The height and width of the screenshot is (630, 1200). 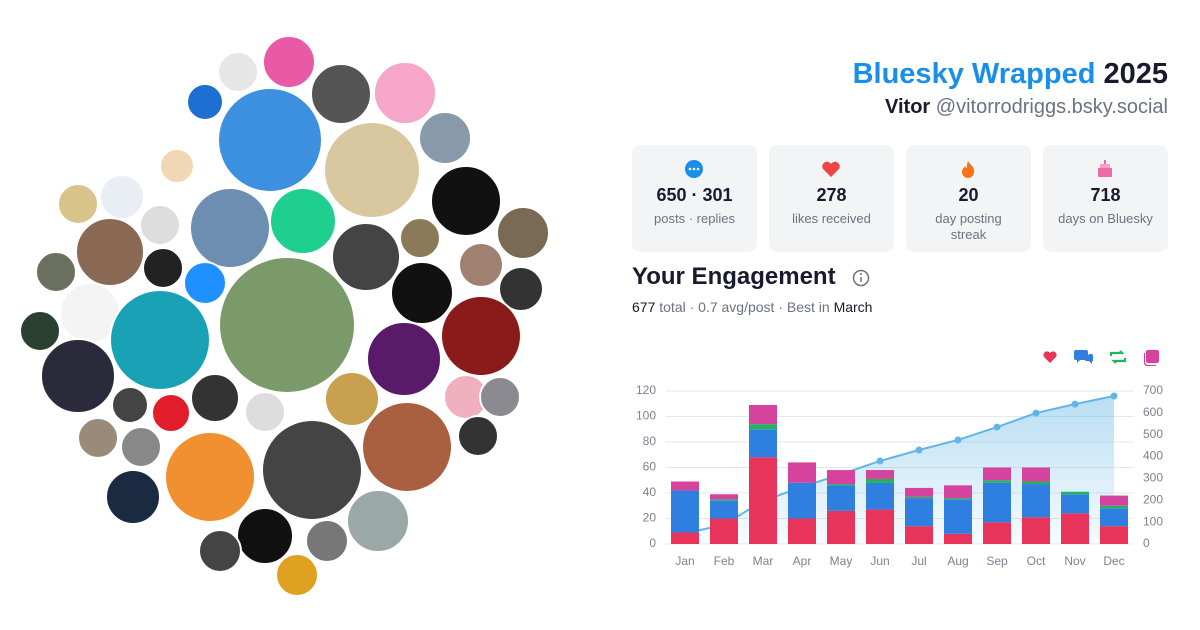 What do you see at coordinates (646, 416) in the screenshot?
I see `y-tick-label: 100` at bounding box center [646, 416].